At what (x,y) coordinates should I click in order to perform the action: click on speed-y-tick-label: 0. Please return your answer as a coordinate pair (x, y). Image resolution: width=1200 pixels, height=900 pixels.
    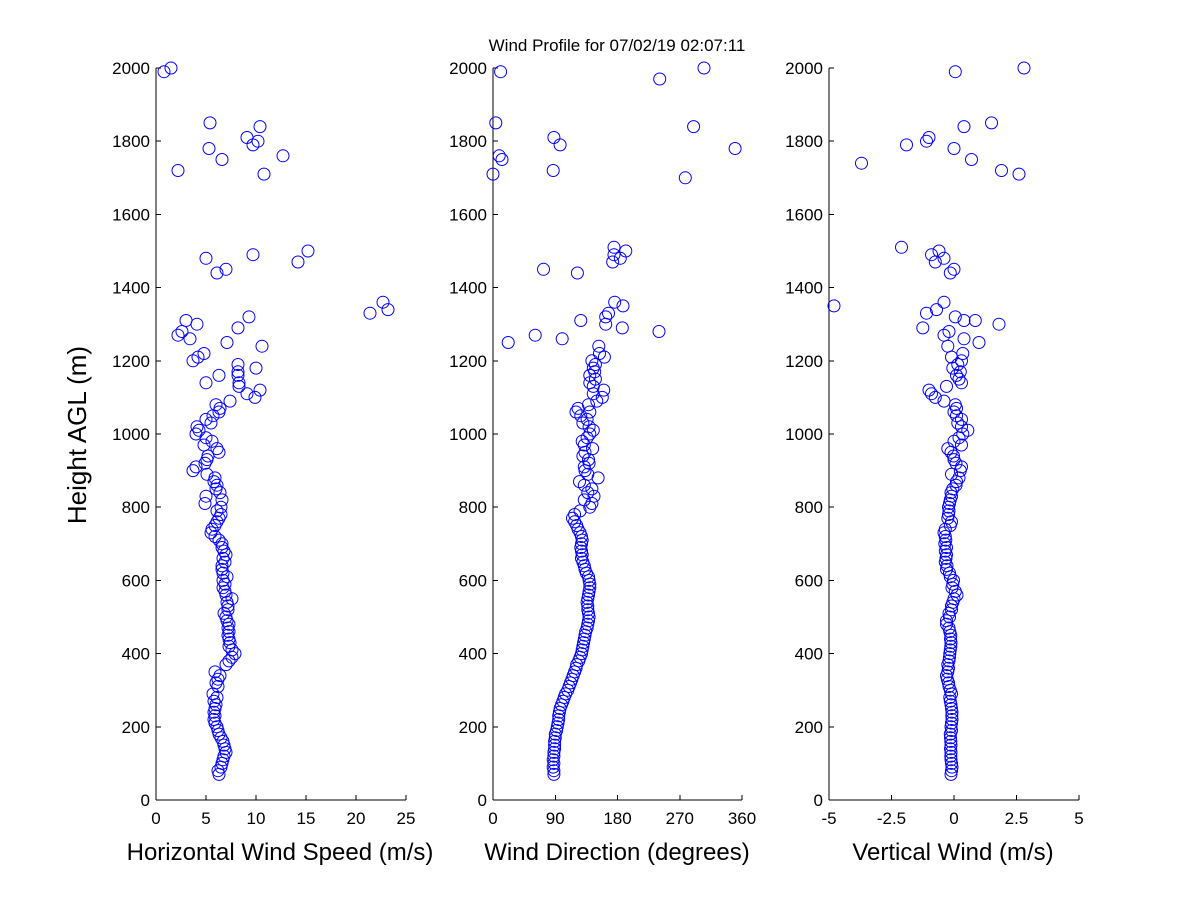
    Looking at the image, I should click on (145, 800).